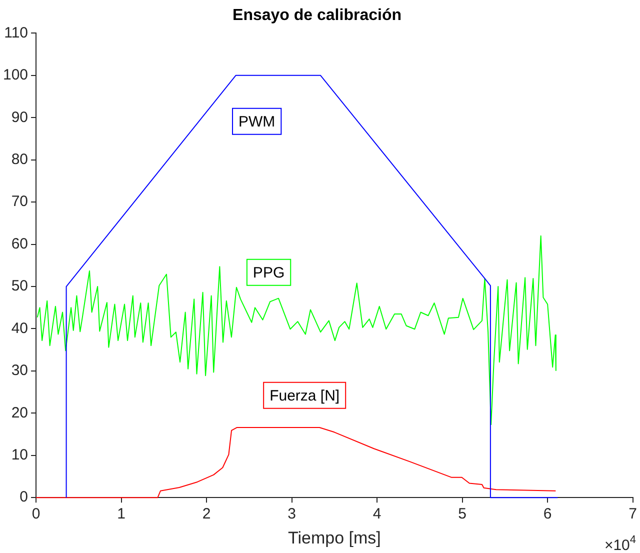 The image size is (640, 553). I want to click on y-tick-label: 50, so click(19, 286).